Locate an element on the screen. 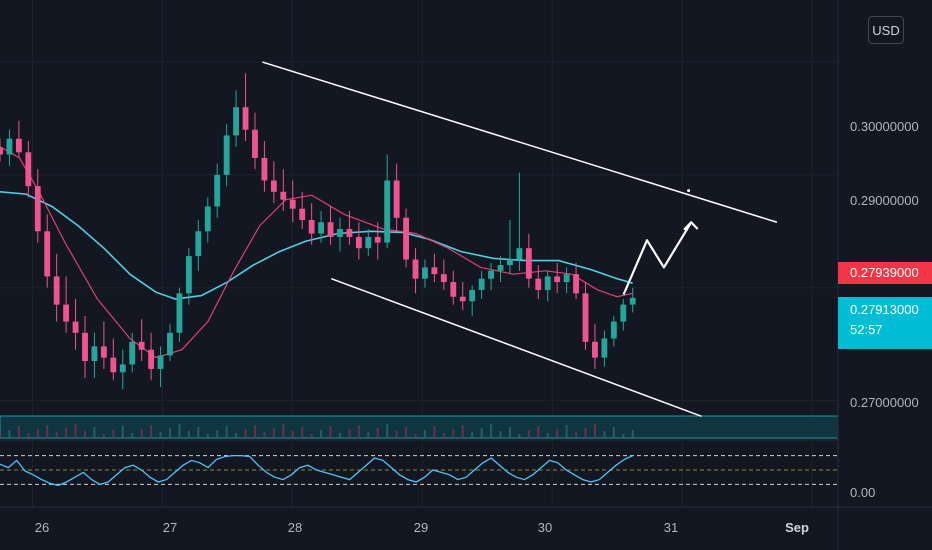 The height and width of the screenshot is (550, 932). time-tick-31: 31 is located at coordinates (671, 527).